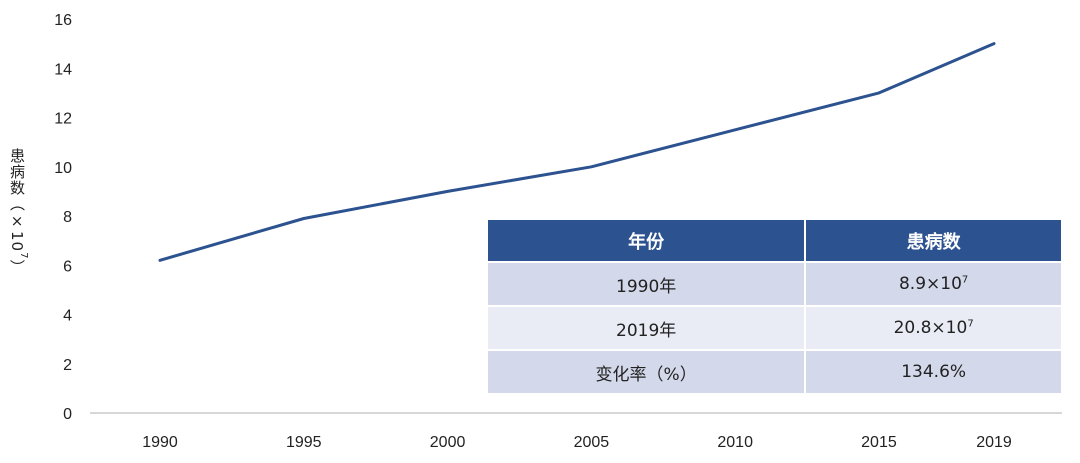 This screenshot has width=1080, height=463. Describe the element at coordinates (994, 442) in the screenshot. I see `x-tick-label: 2019` at that location.